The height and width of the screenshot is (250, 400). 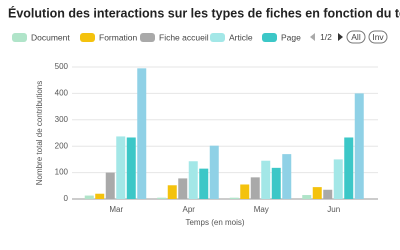 I want to click on x-axis-title: Temps (en mois), so click(x=214, y=222).